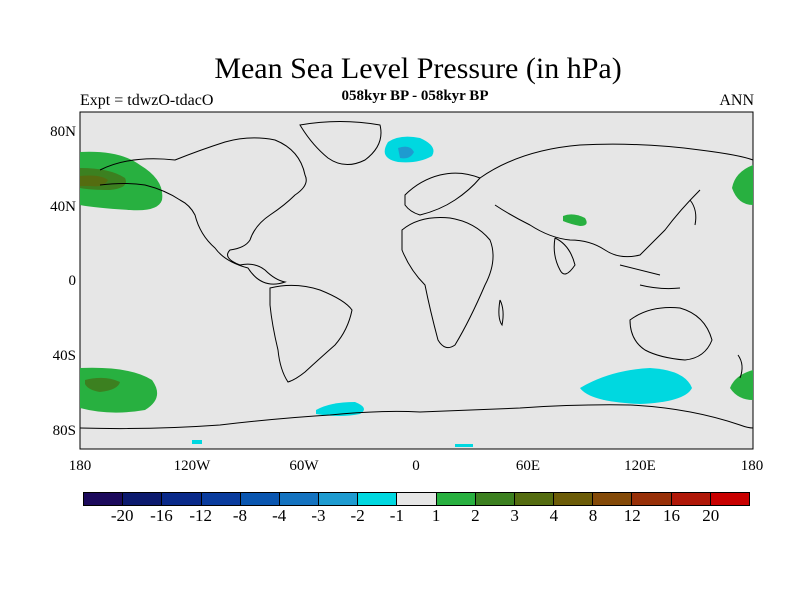 Image resolution: width=800 pixels, height=600 pixels. Describe the element at coordinates (442, 194) in the screenshot. I see `coast-europe` at that location.